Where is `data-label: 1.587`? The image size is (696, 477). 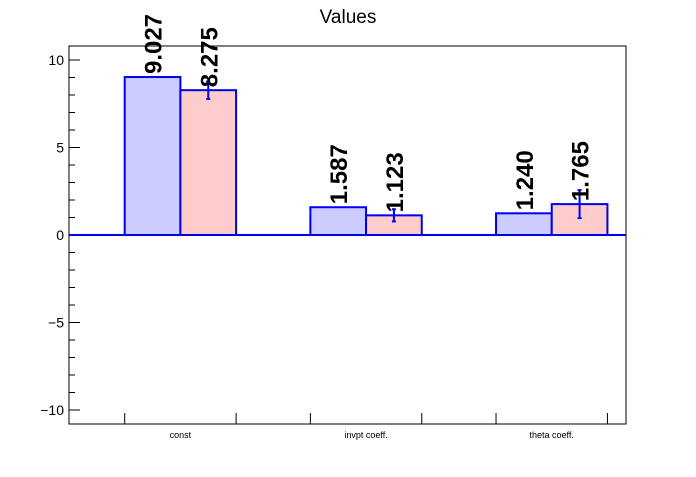
data-label: 1.587 is located at coordinates (339, 174).